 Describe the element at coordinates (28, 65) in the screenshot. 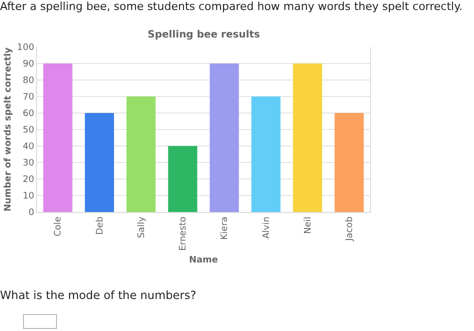

I see `y-tick-label: 90` at that location.